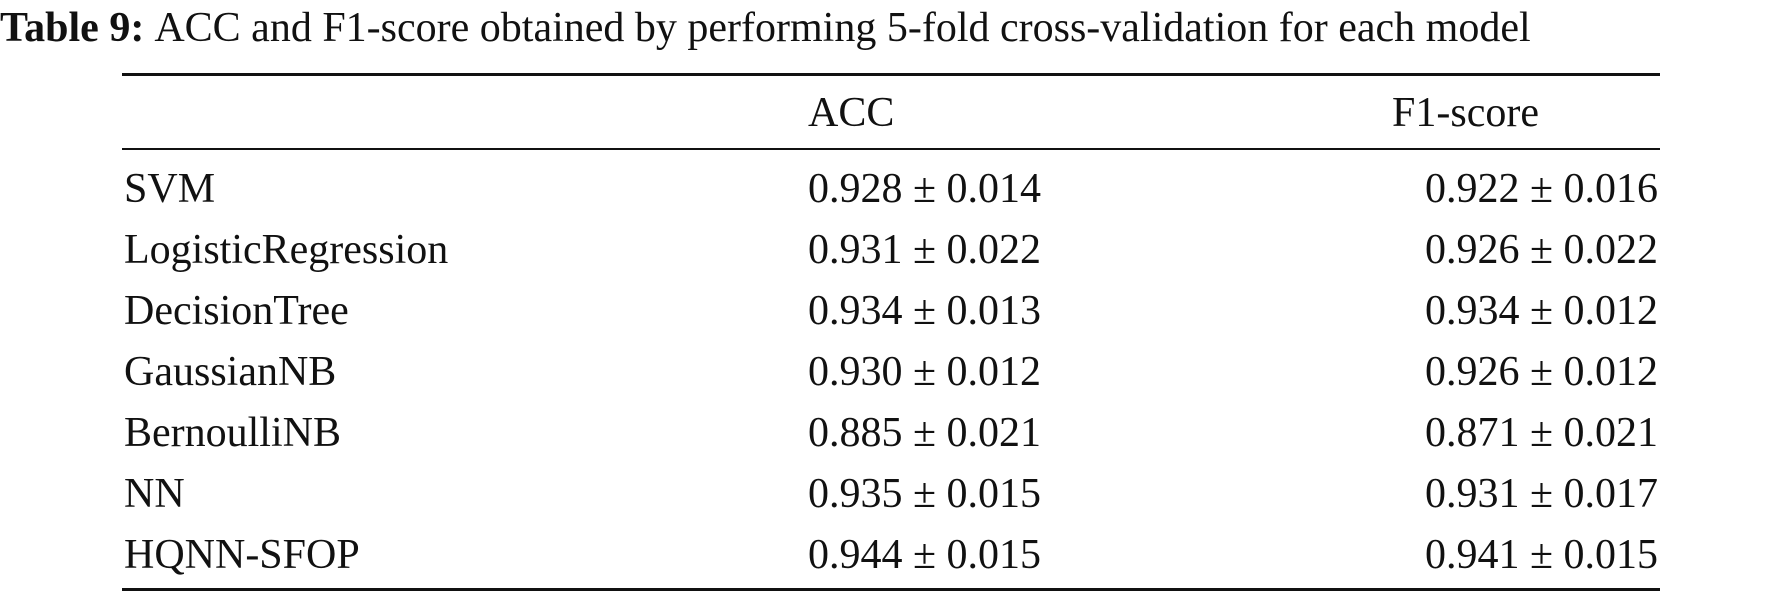  Describe the element at coordinates (170, 189) in the screenshot. I see `row-label: SVM` at that location.